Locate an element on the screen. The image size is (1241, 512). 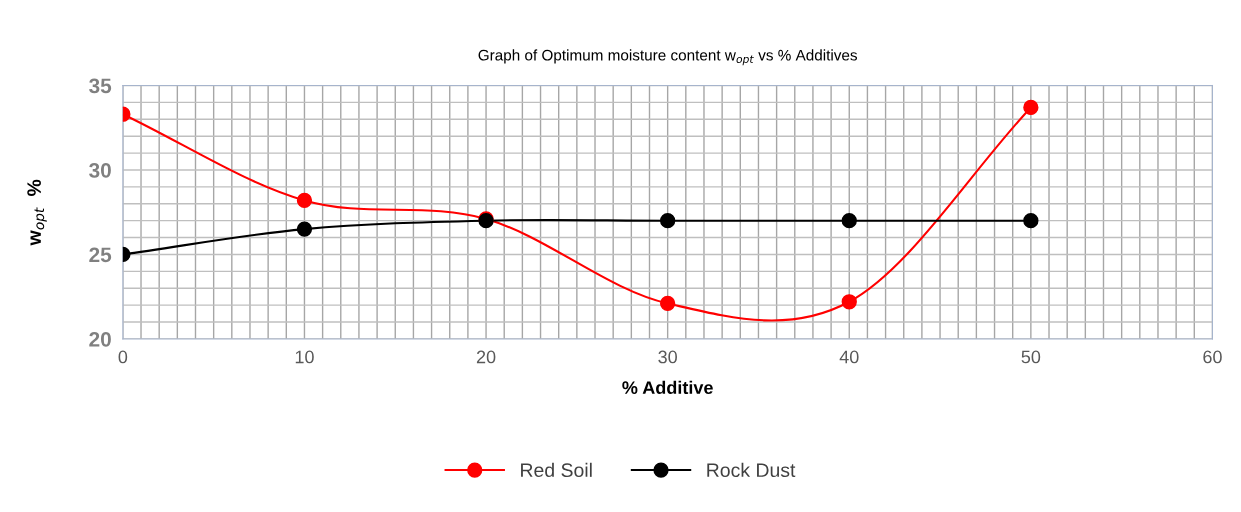
y-tick-label: 25 is located at coordinates (100, 255).